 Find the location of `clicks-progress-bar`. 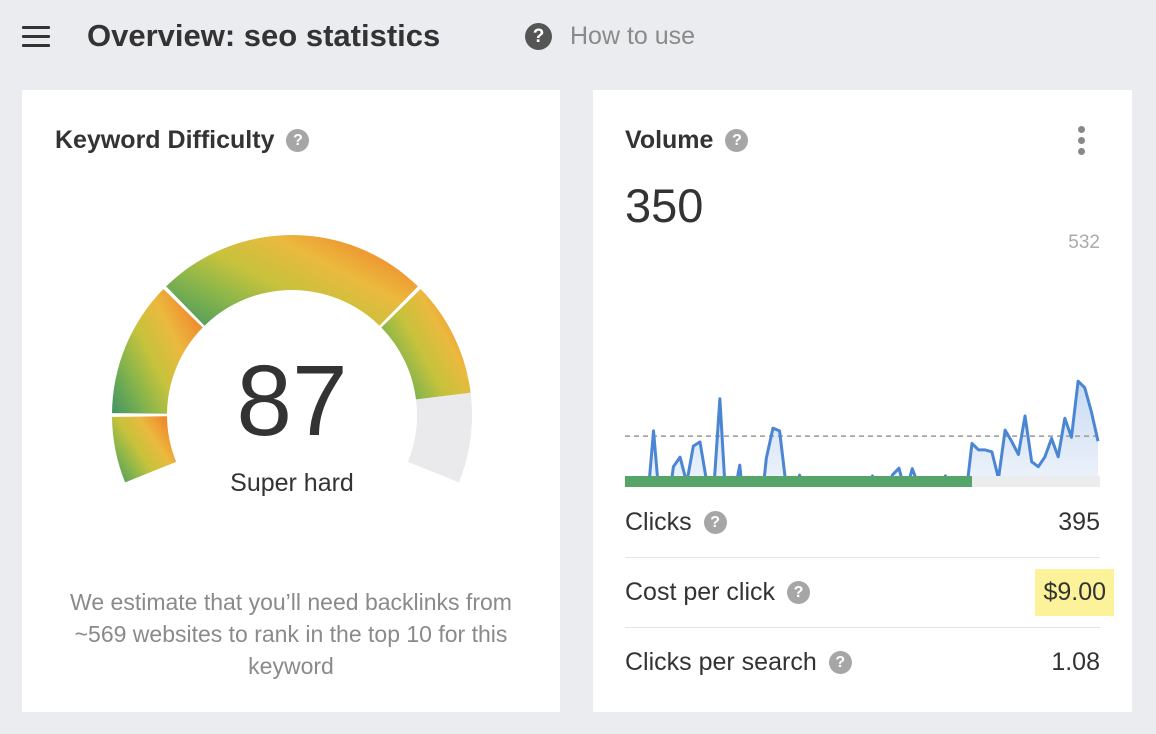

clicks-progress-bar is located at coordinates (862, 481).